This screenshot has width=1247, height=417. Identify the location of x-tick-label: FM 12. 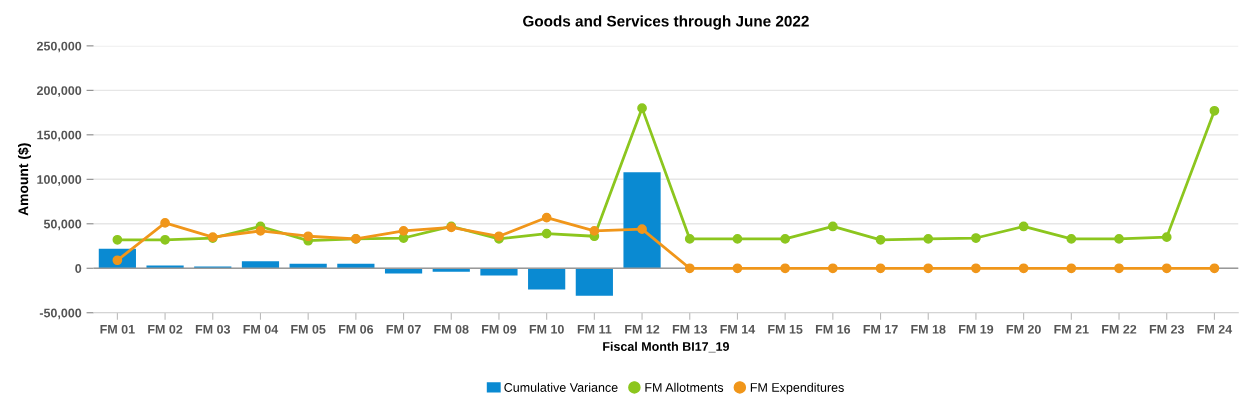
(642, 329).